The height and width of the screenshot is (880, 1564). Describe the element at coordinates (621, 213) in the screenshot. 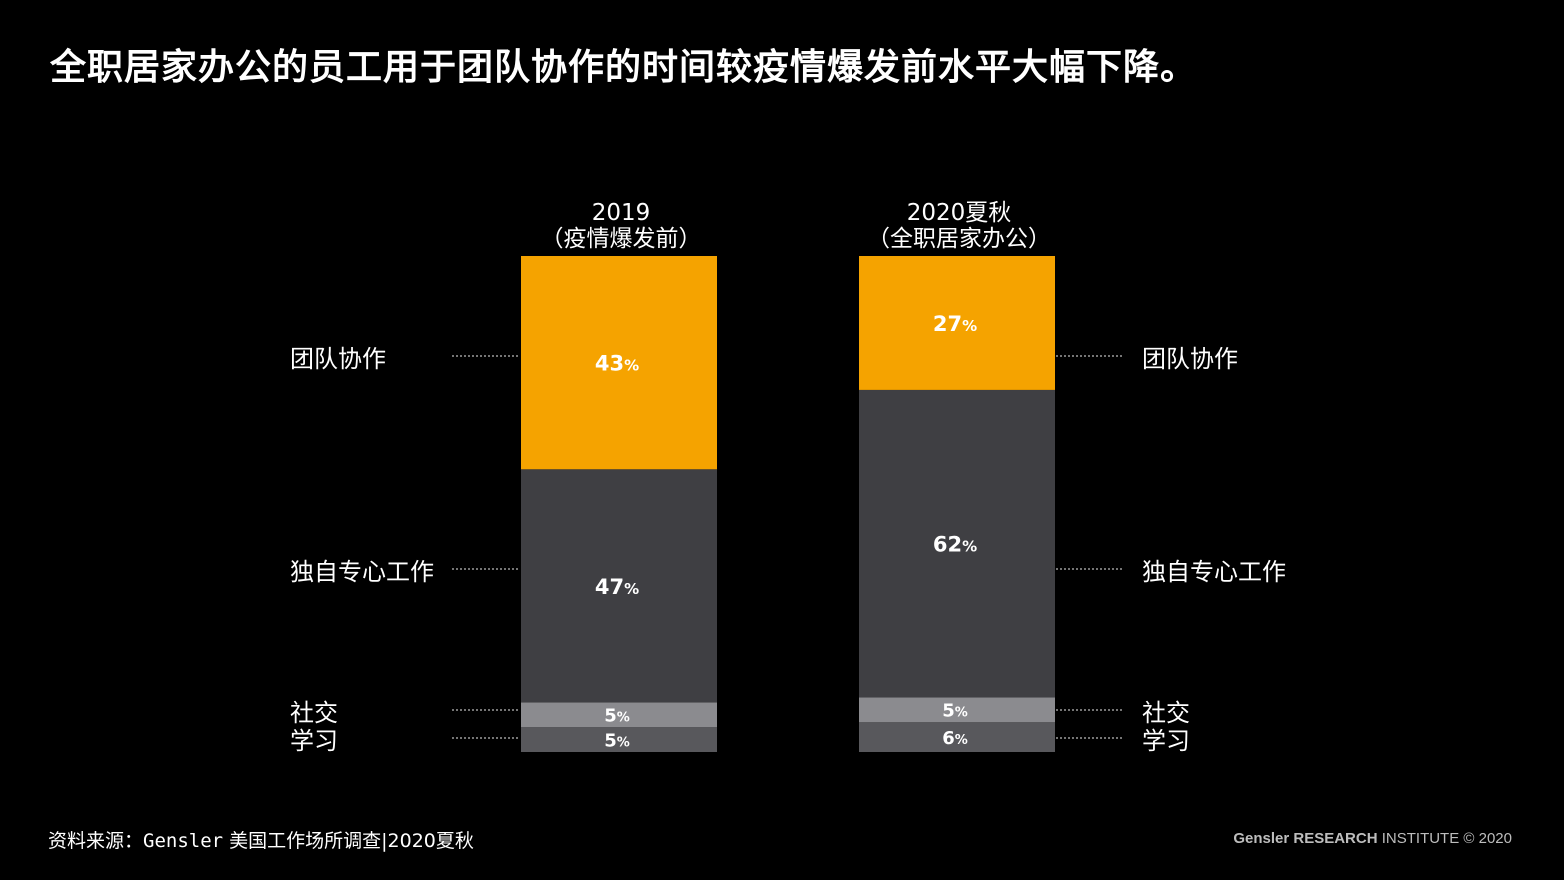

I see `category-label: 2019` at that location.